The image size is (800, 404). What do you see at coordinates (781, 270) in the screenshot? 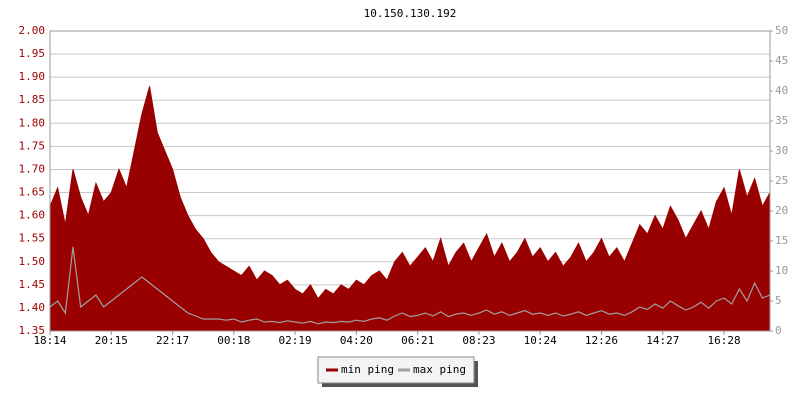
I see `y2-tick-label: 10` at bounding box center [781, 270].